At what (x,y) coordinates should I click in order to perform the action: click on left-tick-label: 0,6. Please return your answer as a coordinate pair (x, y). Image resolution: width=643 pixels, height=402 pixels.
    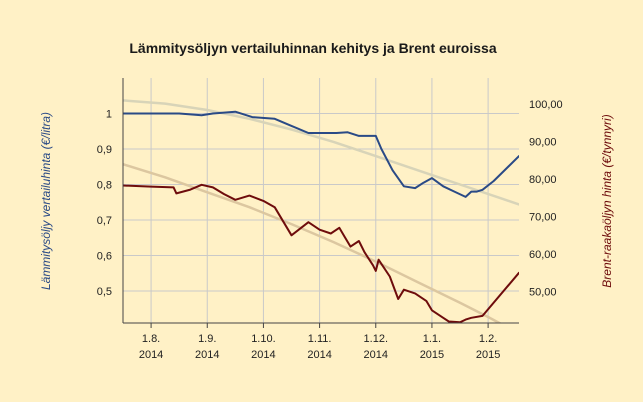
    Looking at the image, I should click on (104, 257).